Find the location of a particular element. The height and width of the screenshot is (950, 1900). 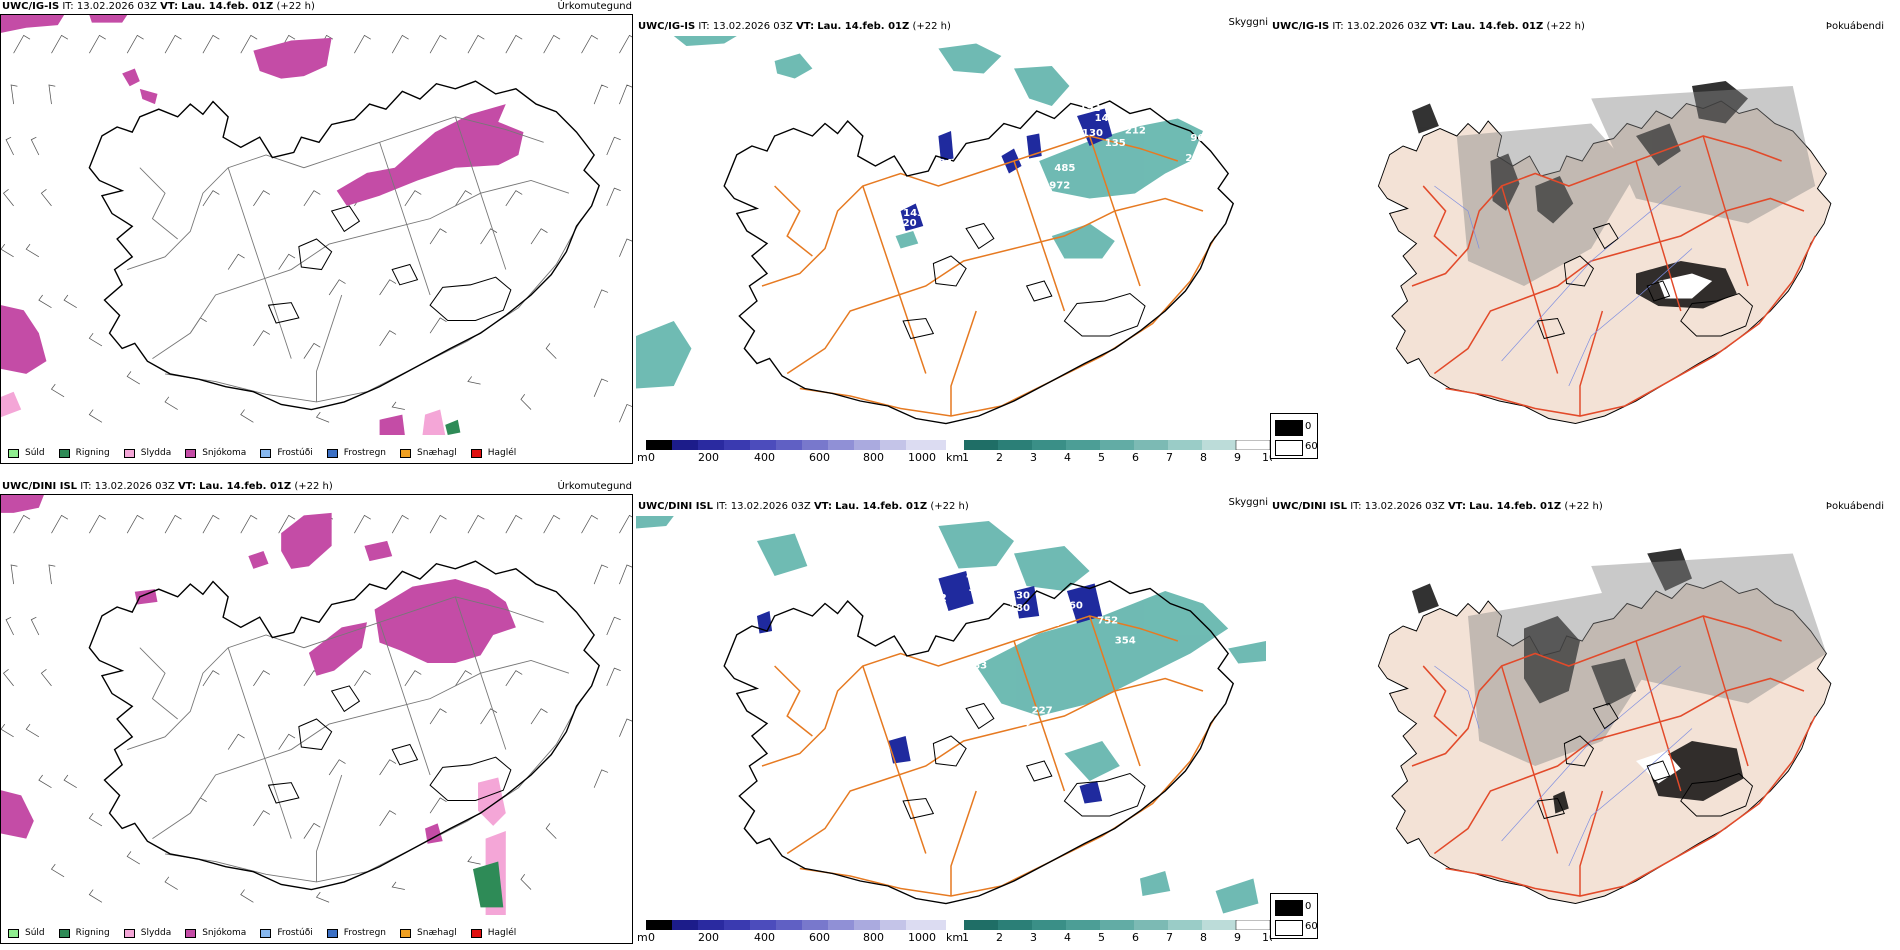

cloud-value: 180 is located at coordinates (1019, 608).